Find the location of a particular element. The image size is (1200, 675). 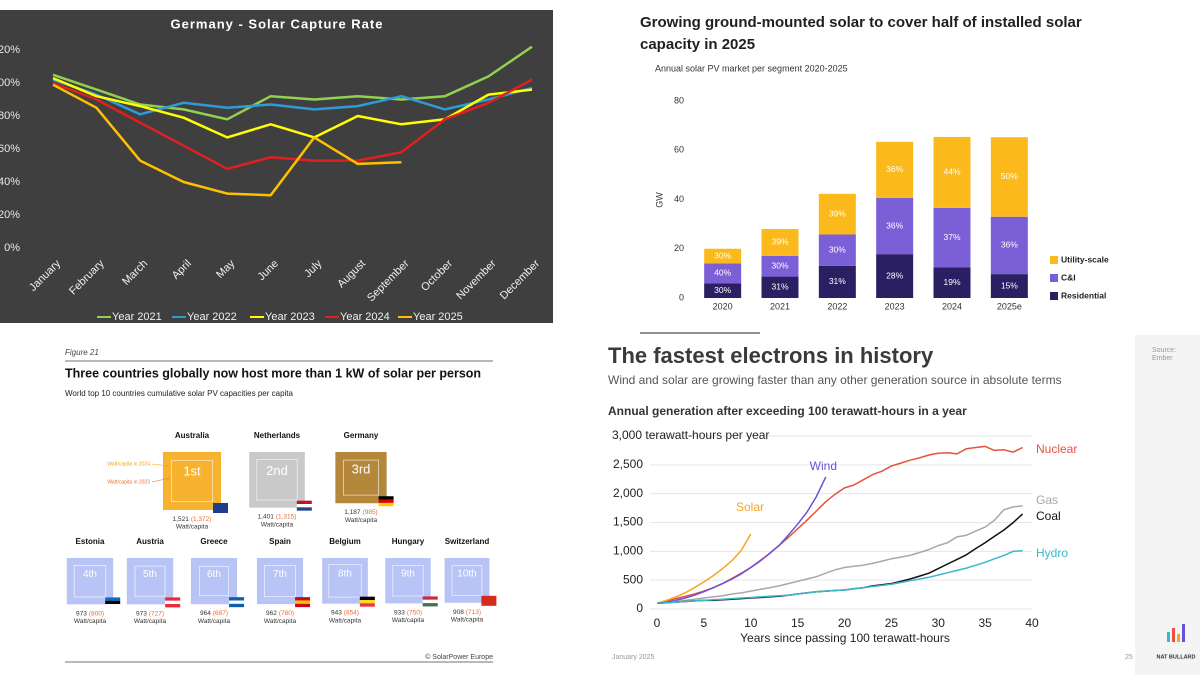

country-name: Germany is located at coordinates (361, 435).